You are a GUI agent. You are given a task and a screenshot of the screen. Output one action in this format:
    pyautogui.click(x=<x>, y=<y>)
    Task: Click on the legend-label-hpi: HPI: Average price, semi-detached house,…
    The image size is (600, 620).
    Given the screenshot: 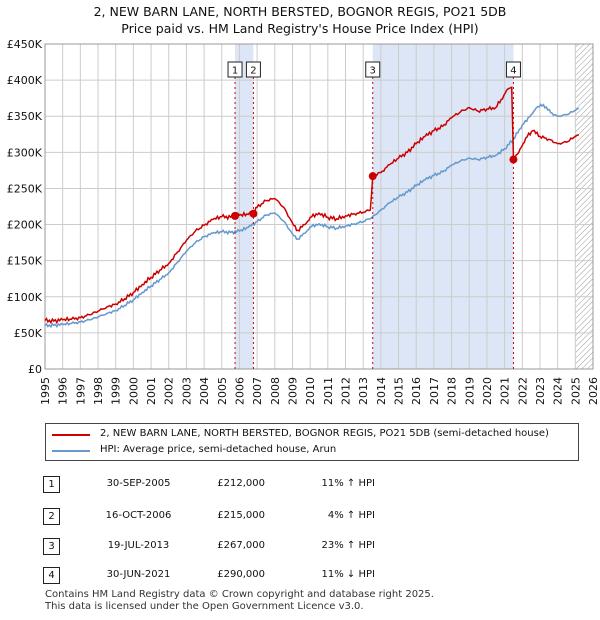 What is the action you would take?
    pyautogui.click(x=218, y=449)
    